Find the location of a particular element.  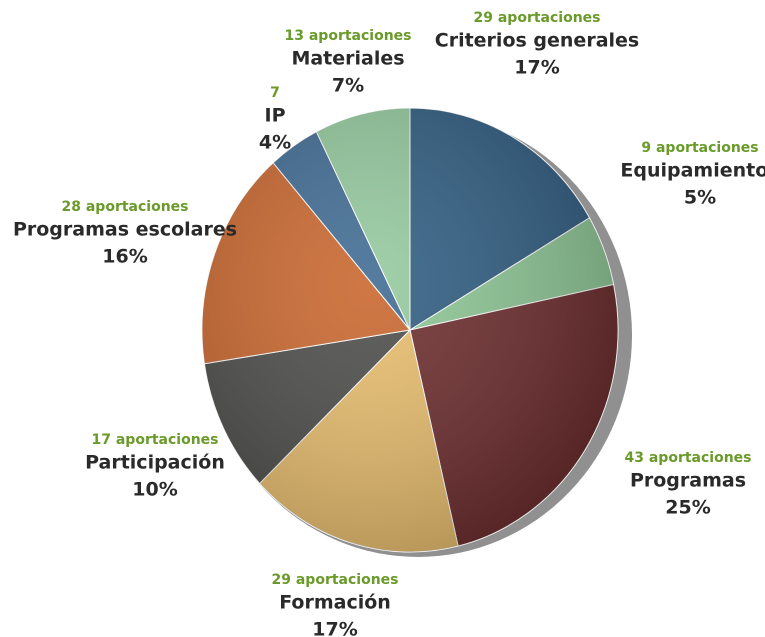

percent-label: 5% is located at coordinates (700, 198).